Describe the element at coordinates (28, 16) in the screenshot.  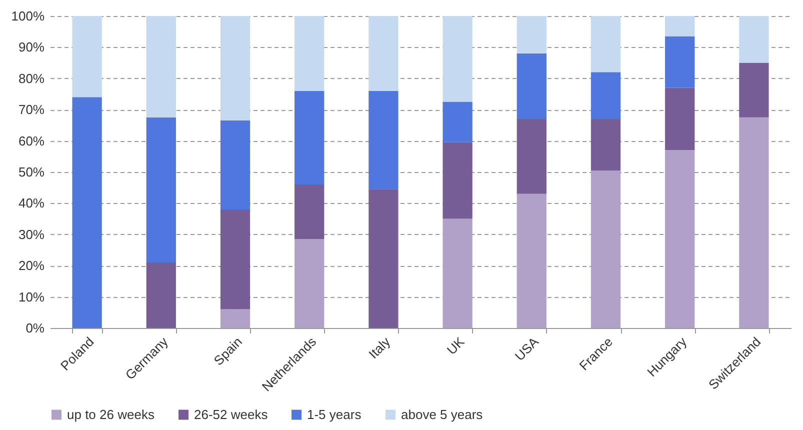
I see `y-tick-label: 100%` at that location.